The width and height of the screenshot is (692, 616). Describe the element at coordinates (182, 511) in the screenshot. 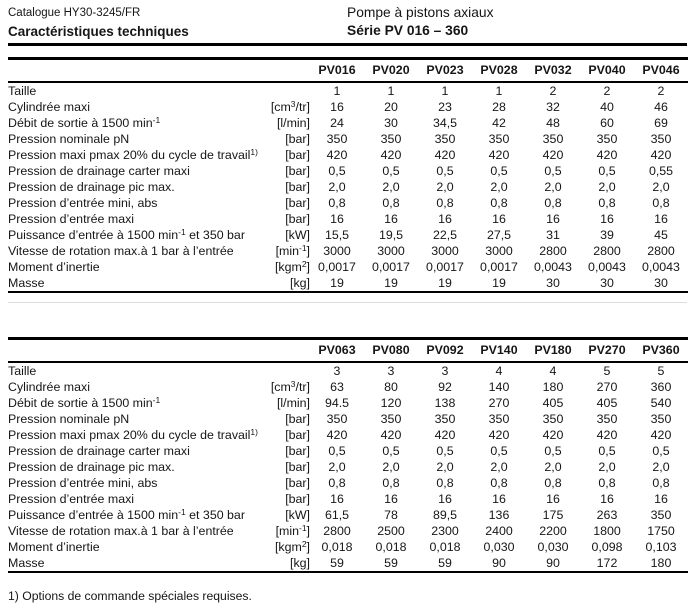

I see `row-label-sup: -1` at that location.